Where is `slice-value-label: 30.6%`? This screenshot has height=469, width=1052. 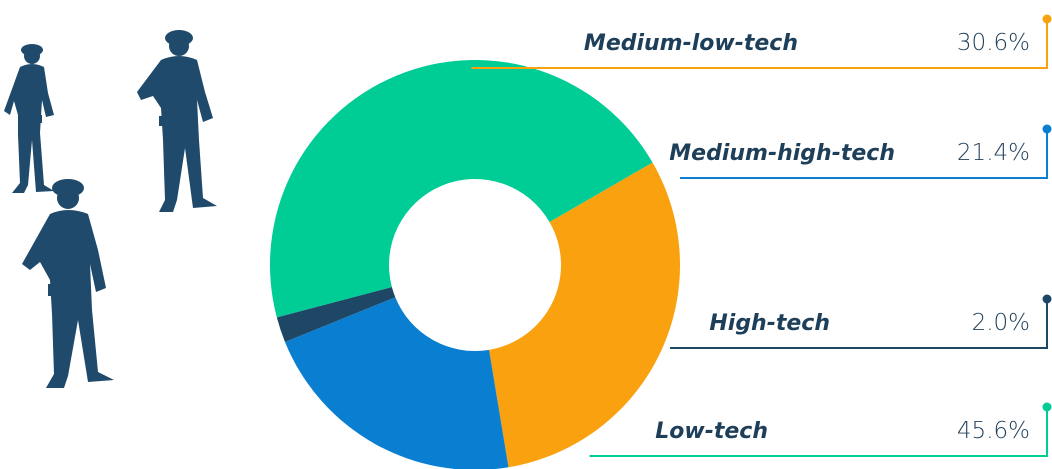
slice-value-label: 30.6% is located at coordinates (993, 43).